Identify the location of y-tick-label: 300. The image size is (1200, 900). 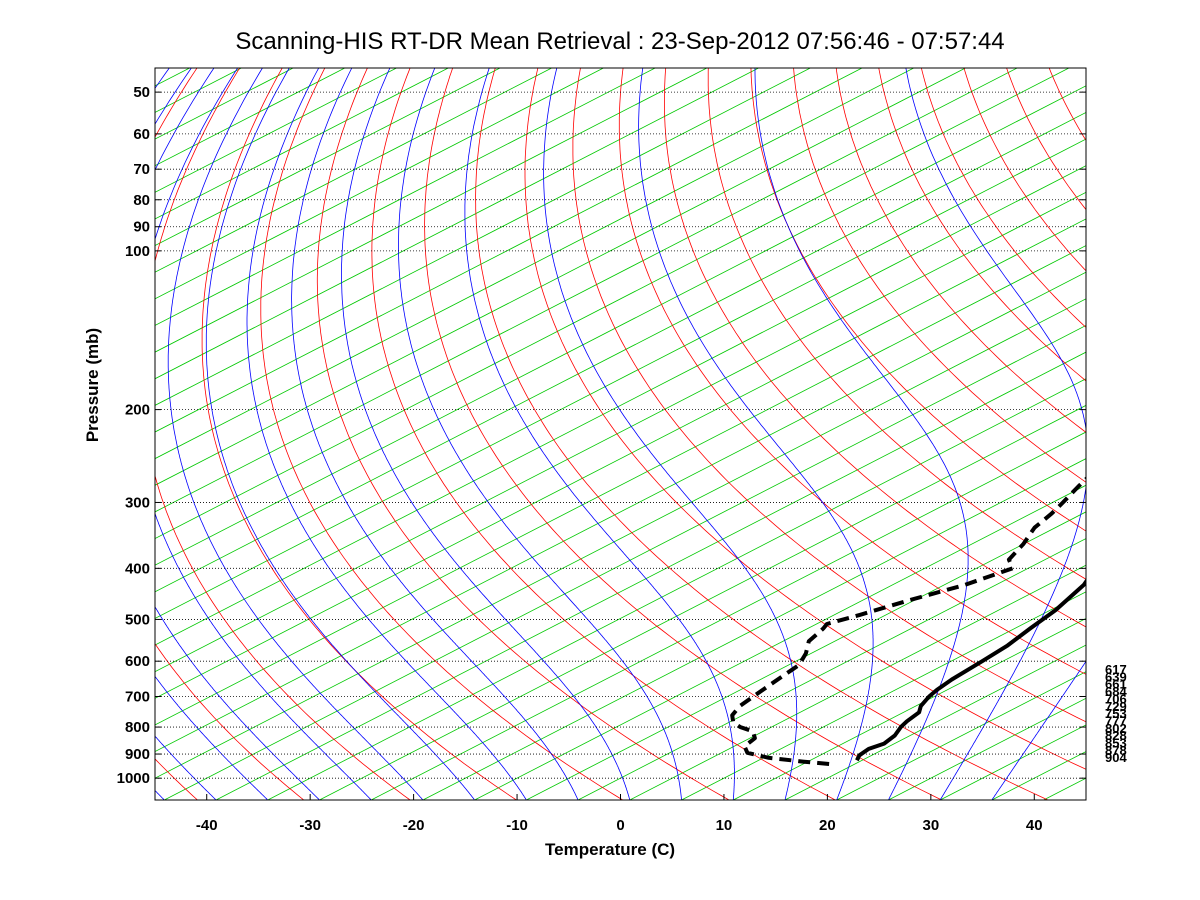
(137, 502).